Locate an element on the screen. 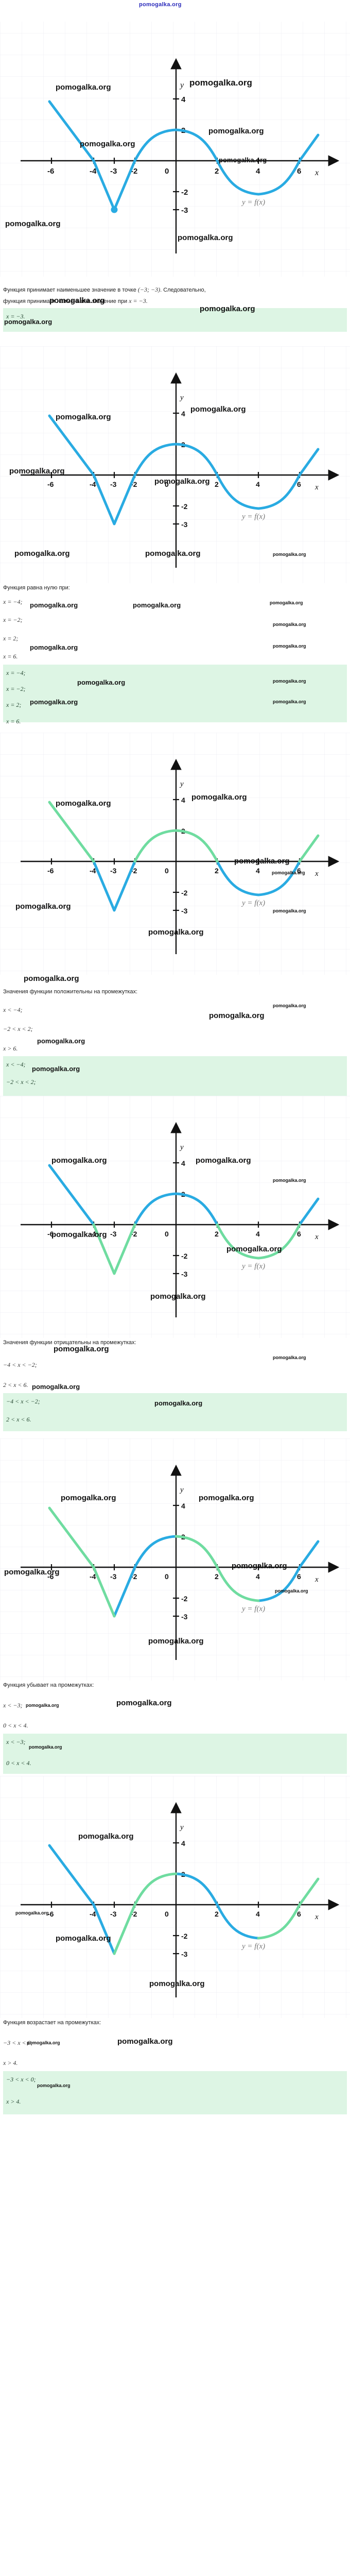 The width and height of the screenshot is (350, 2576). top-banner: pomogalka.org is located at coordinates (175, 6).